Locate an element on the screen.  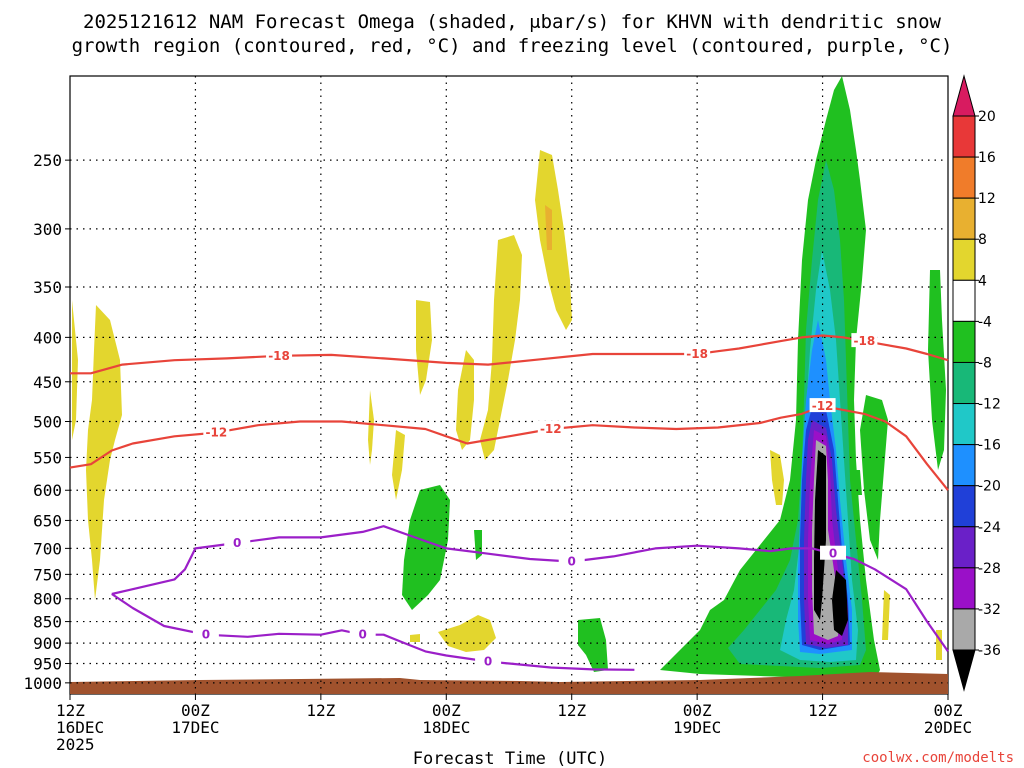
colorbar-tick-label: -36 is located at coordinates (989, 651).